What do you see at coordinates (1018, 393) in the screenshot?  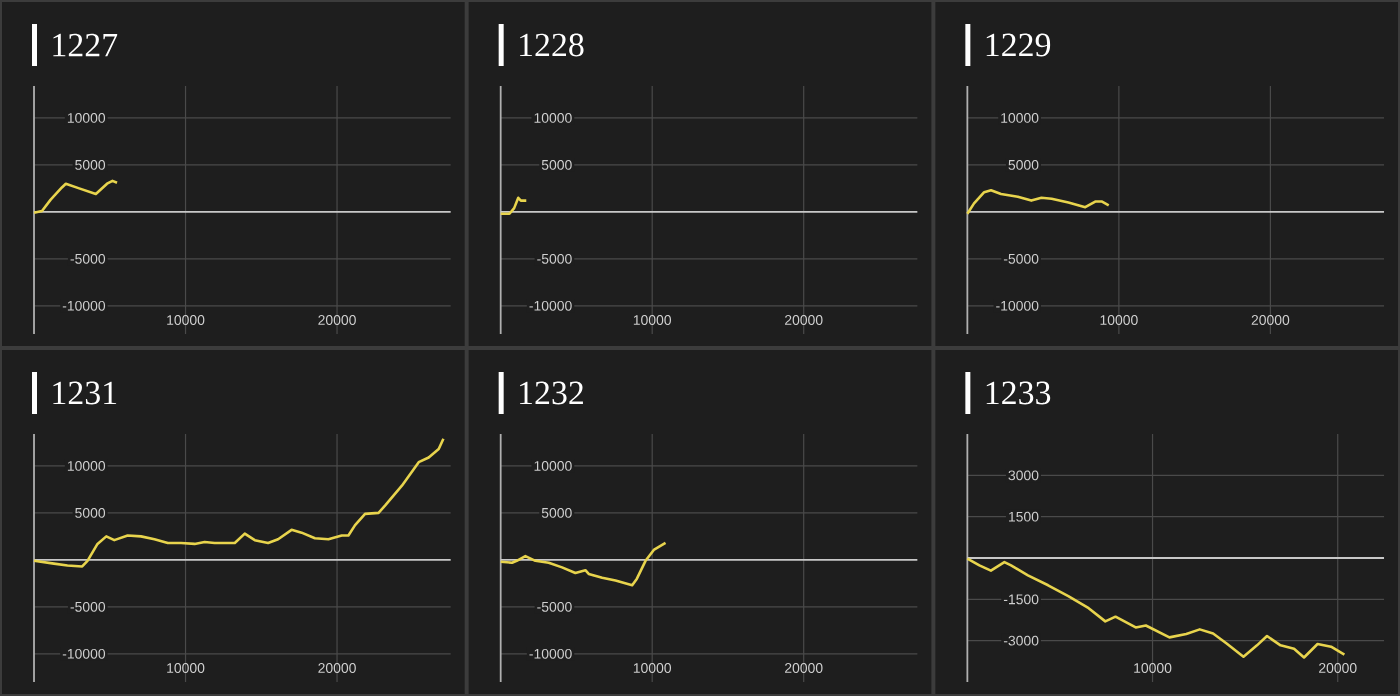 I see `chart-title: 1233` at bounding box center [1018, 393].